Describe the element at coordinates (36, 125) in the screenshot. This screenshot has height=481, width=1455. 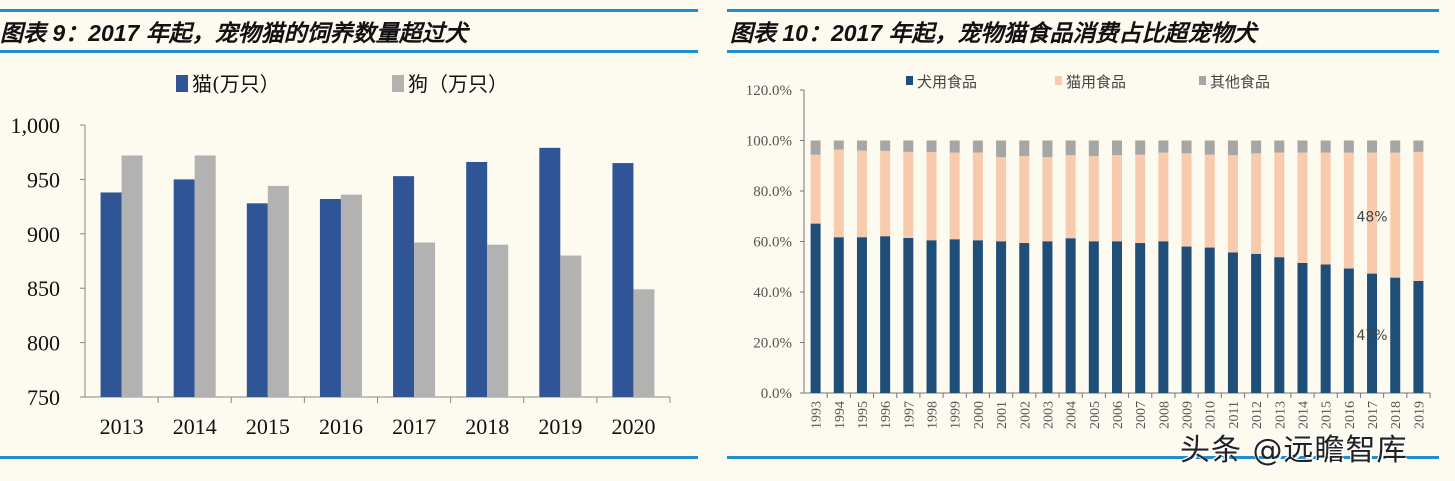
I see `y-tick-label-left: 1,000` at that location.